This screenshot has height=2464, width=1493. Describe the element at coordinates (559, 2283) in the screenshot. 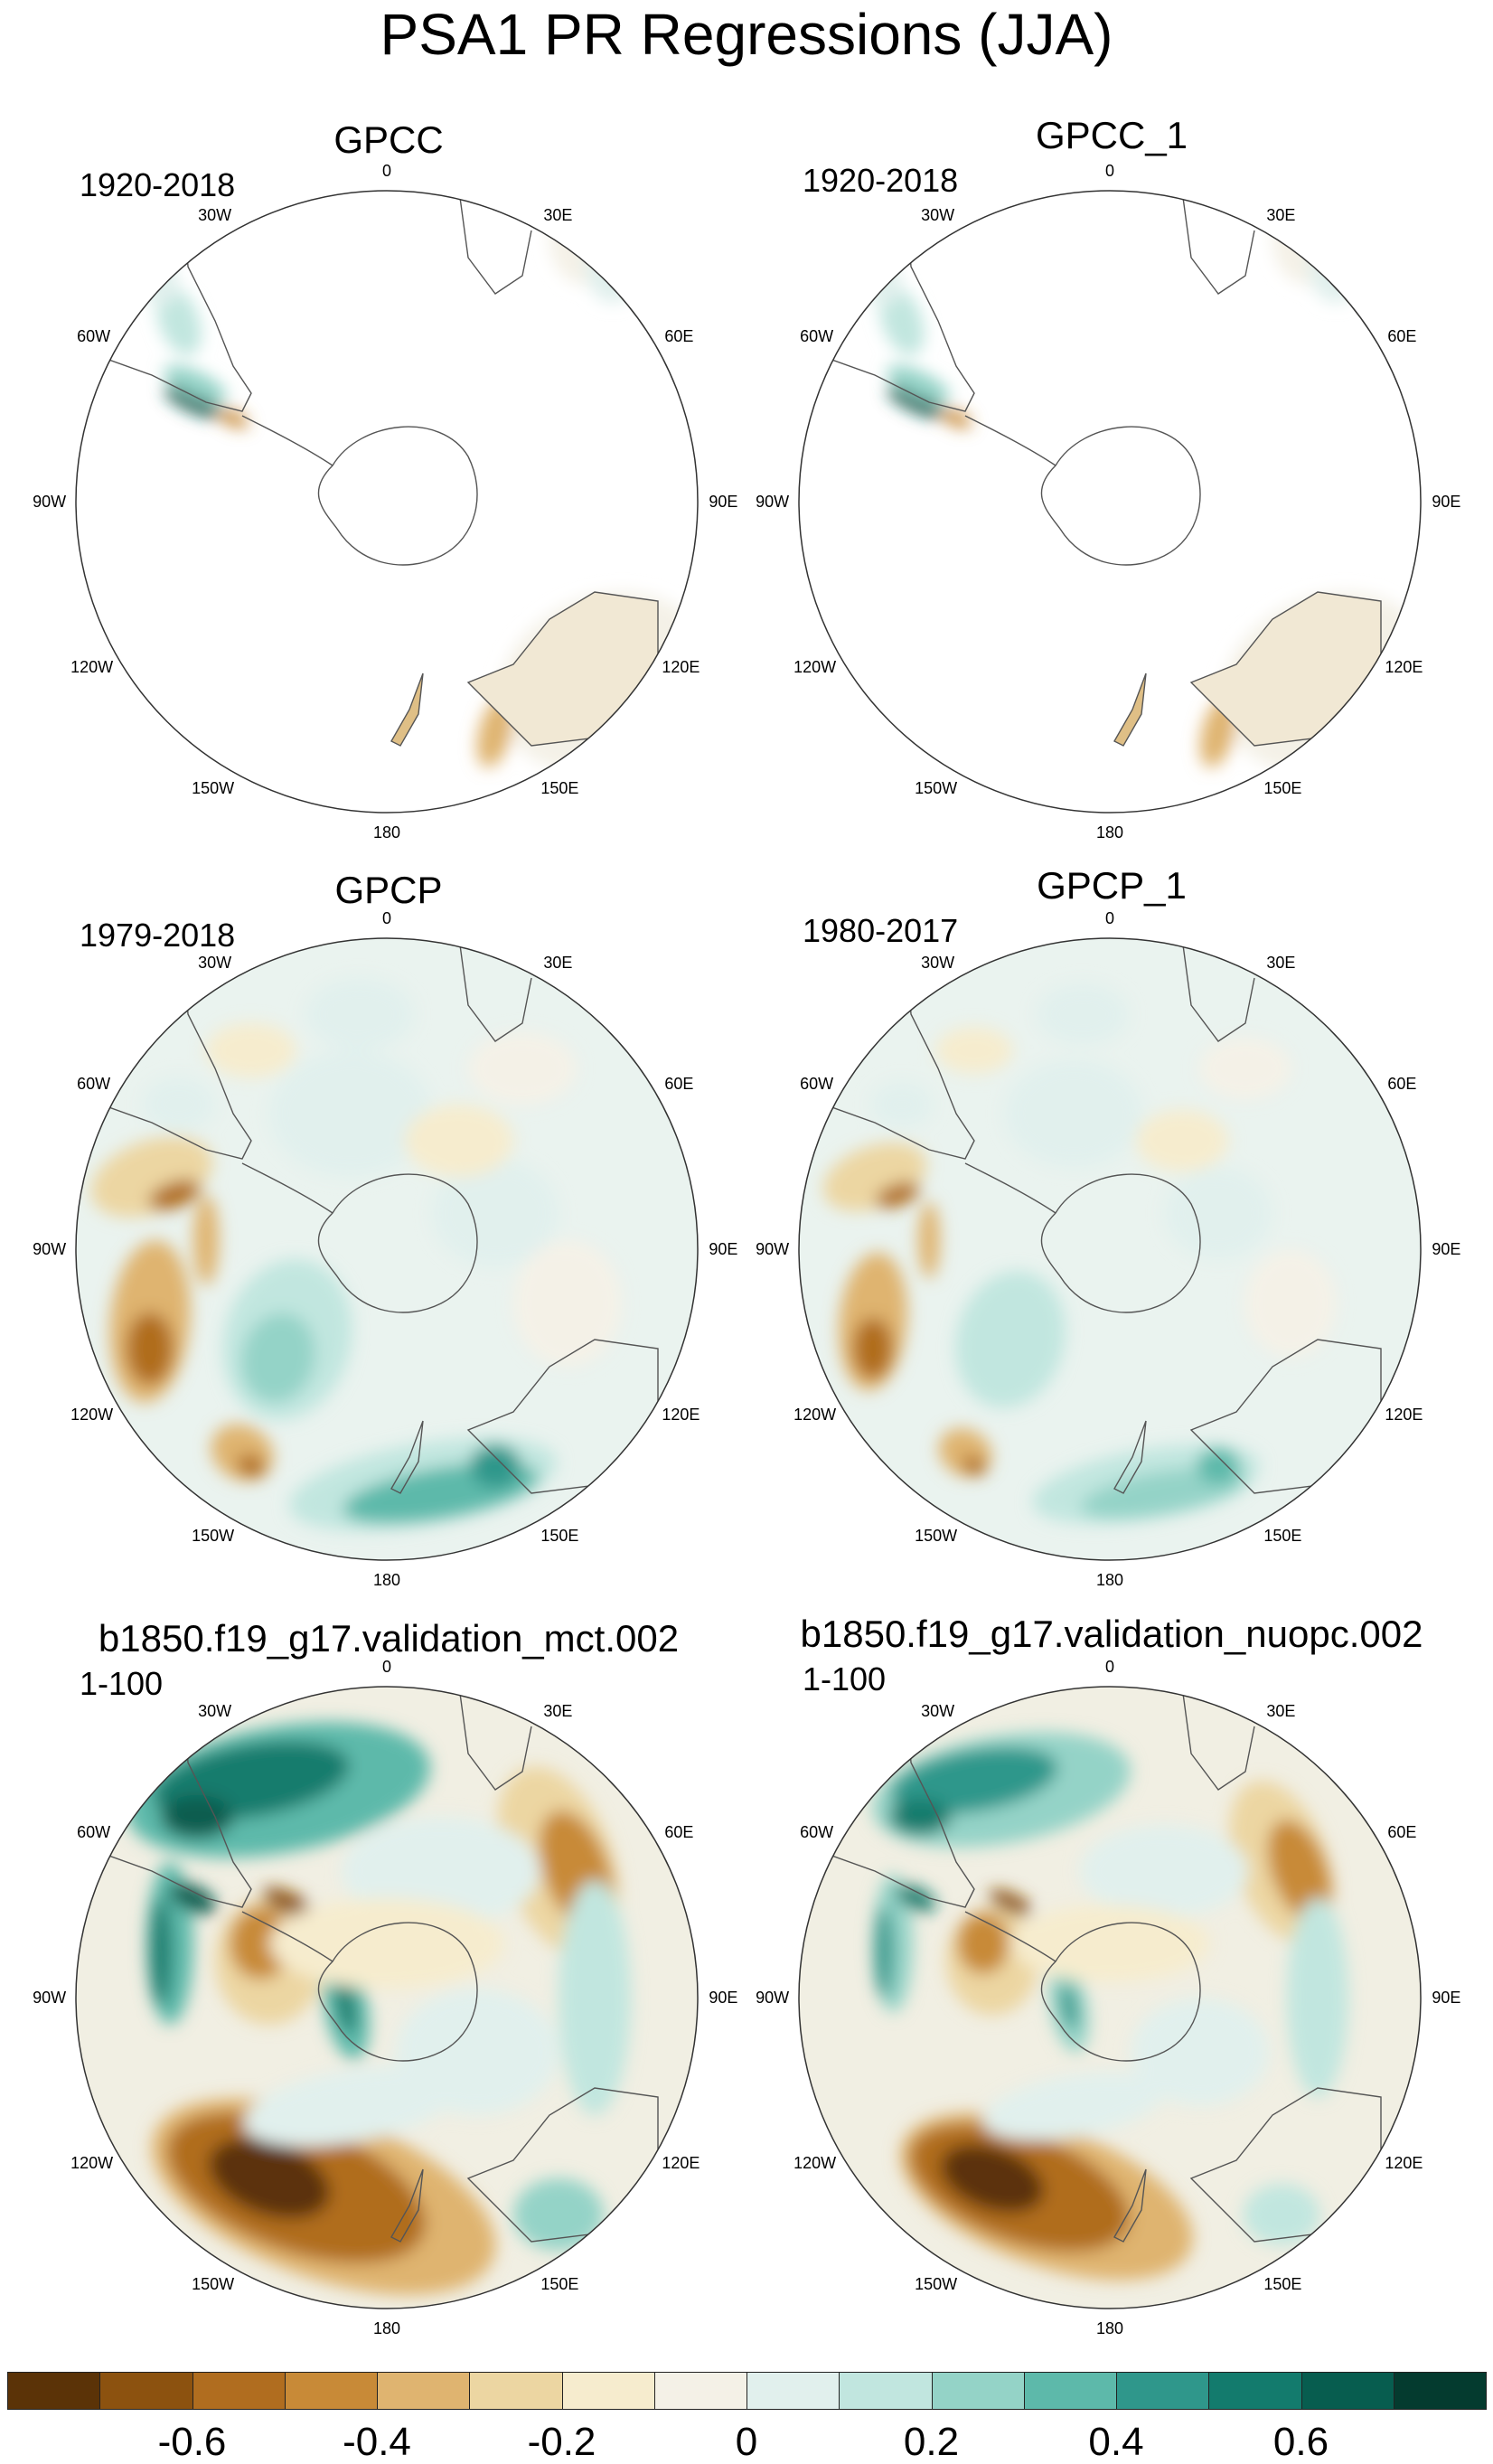

I see `longitude-label: 150E` at that location.